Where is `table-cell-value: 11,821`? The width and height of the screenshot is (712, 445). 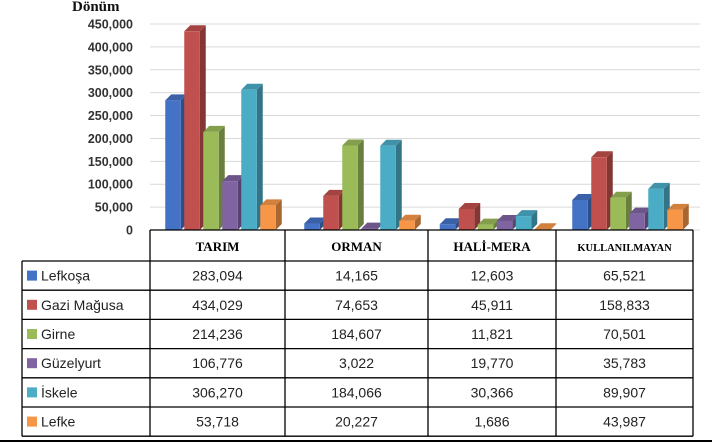 table-cell-value: 11,821 is located at coordinates (492, 334).